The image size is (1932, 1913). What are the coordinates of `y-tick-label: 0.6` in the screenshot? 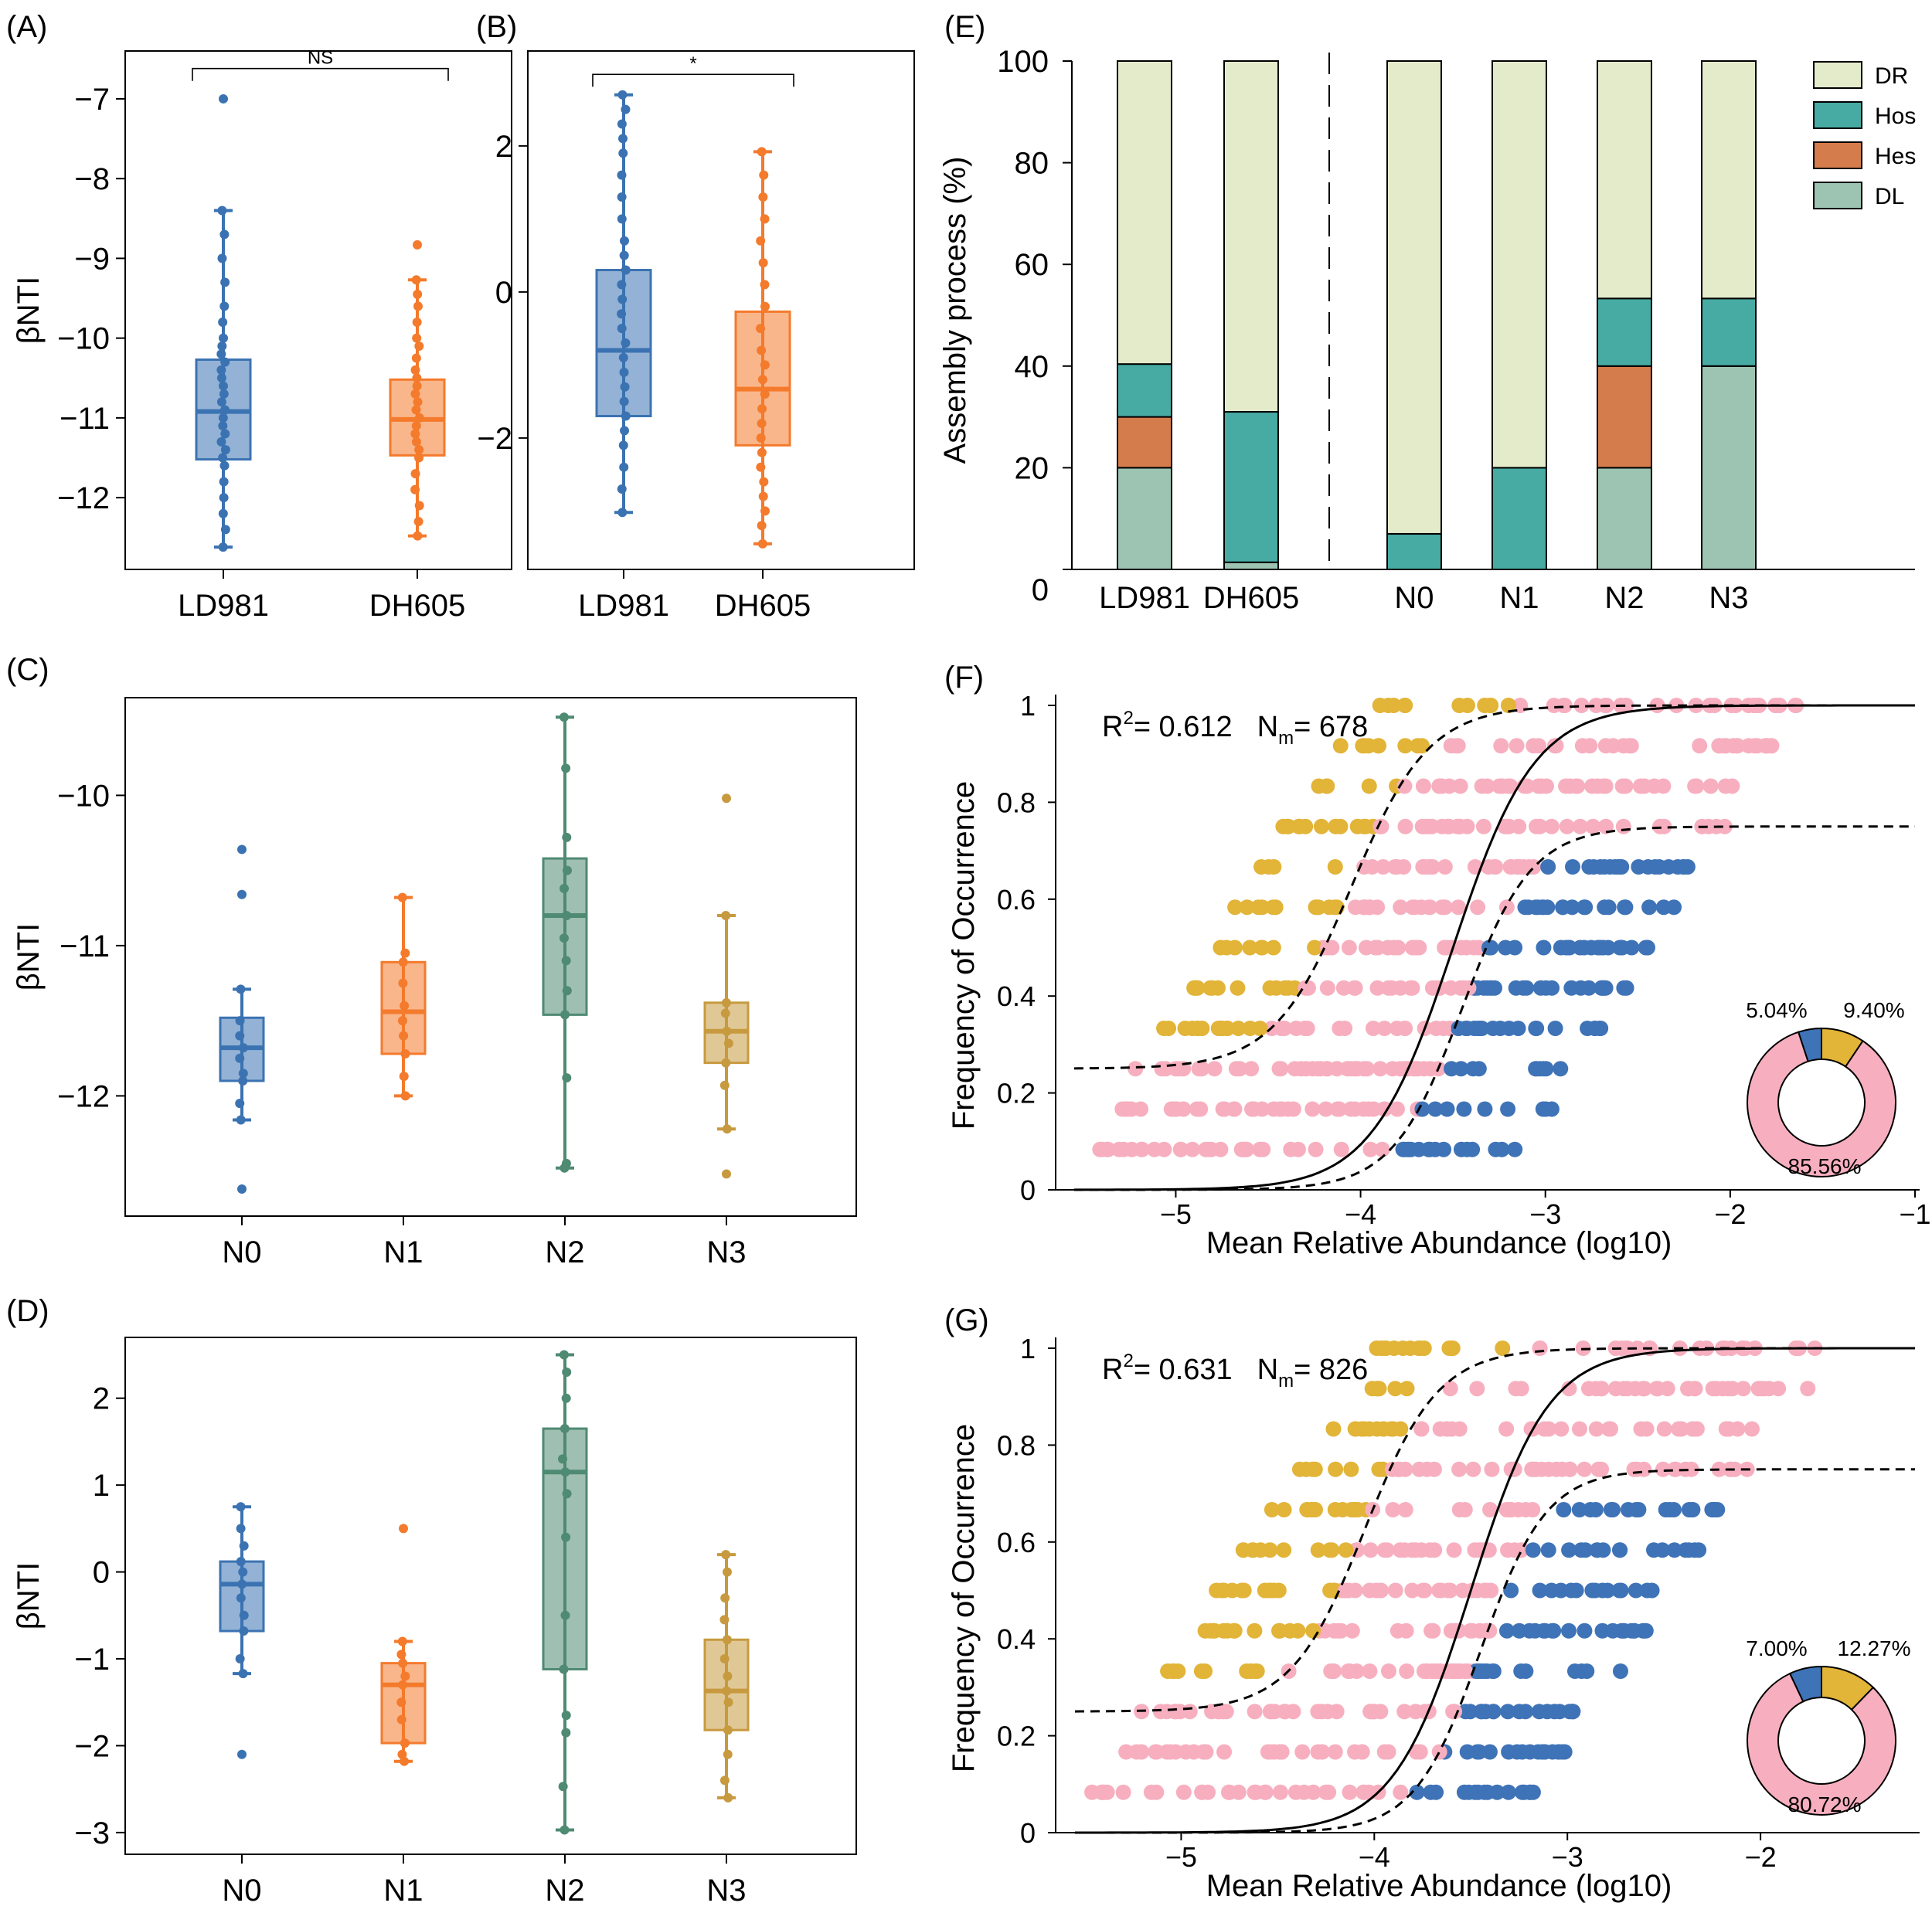 It's located at (1017, 1542).